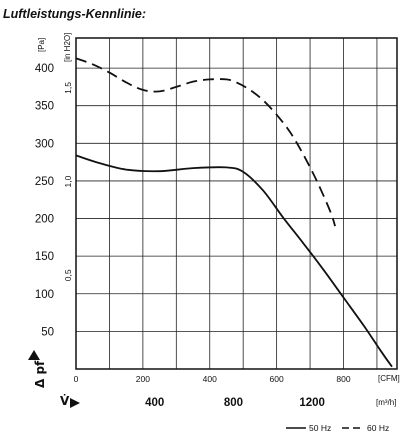  I want to click on y-unit-inh2o: [in H2O], so click(67, 47).